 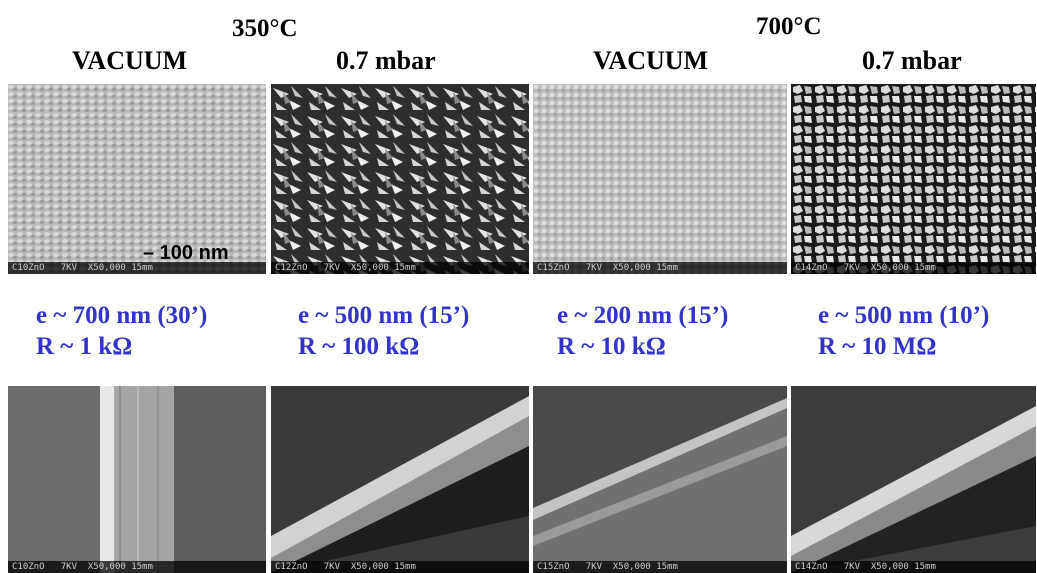 What do you see at coordinates (642, 331) in the screenshot?
I see `measurement-block-3: e ~ 200 nm (15’) R ~ 10 kΩ` at bounding box center [642, 331].